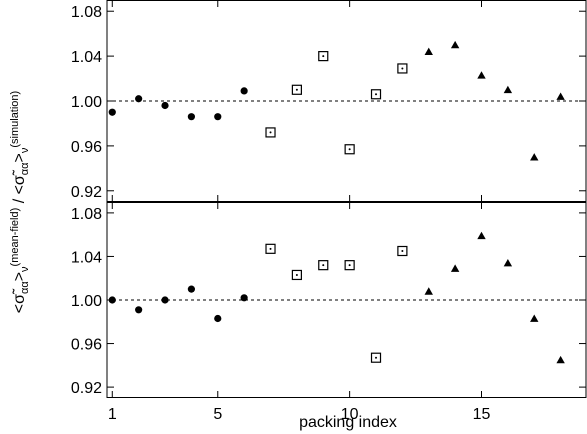 This screenshot has height=434, width=587. Describe the element at coordinates (19, 300) in the screenshot. I see `y-axis-title-prefix: <σ̃` at that location.